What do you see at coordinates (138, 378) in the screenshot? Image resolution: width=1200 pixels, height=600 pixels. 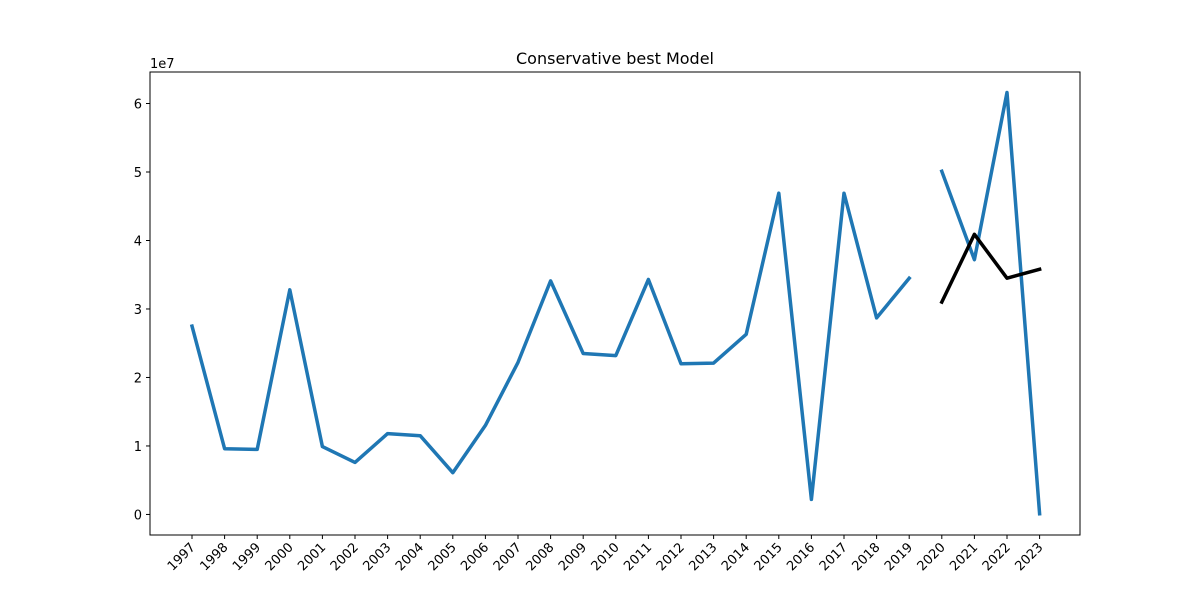 I see `y-tick-label: 2` at bounding box center [138, 378].